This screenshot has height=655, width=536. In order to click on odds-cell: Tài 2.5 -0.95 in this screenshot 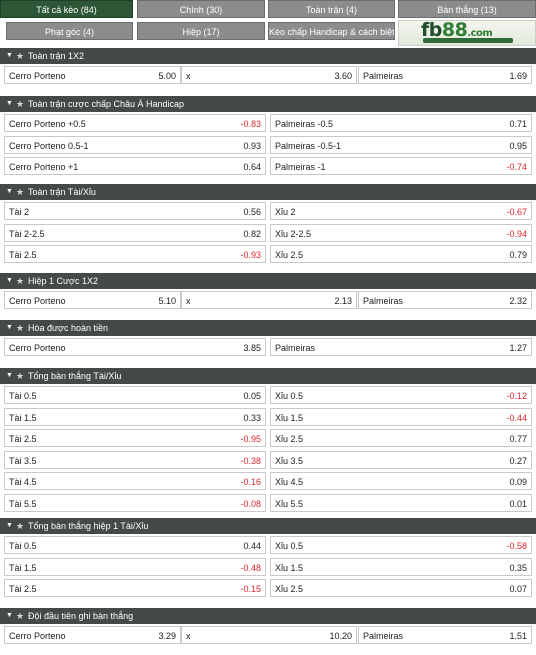, I will do `click(135, 438)`.